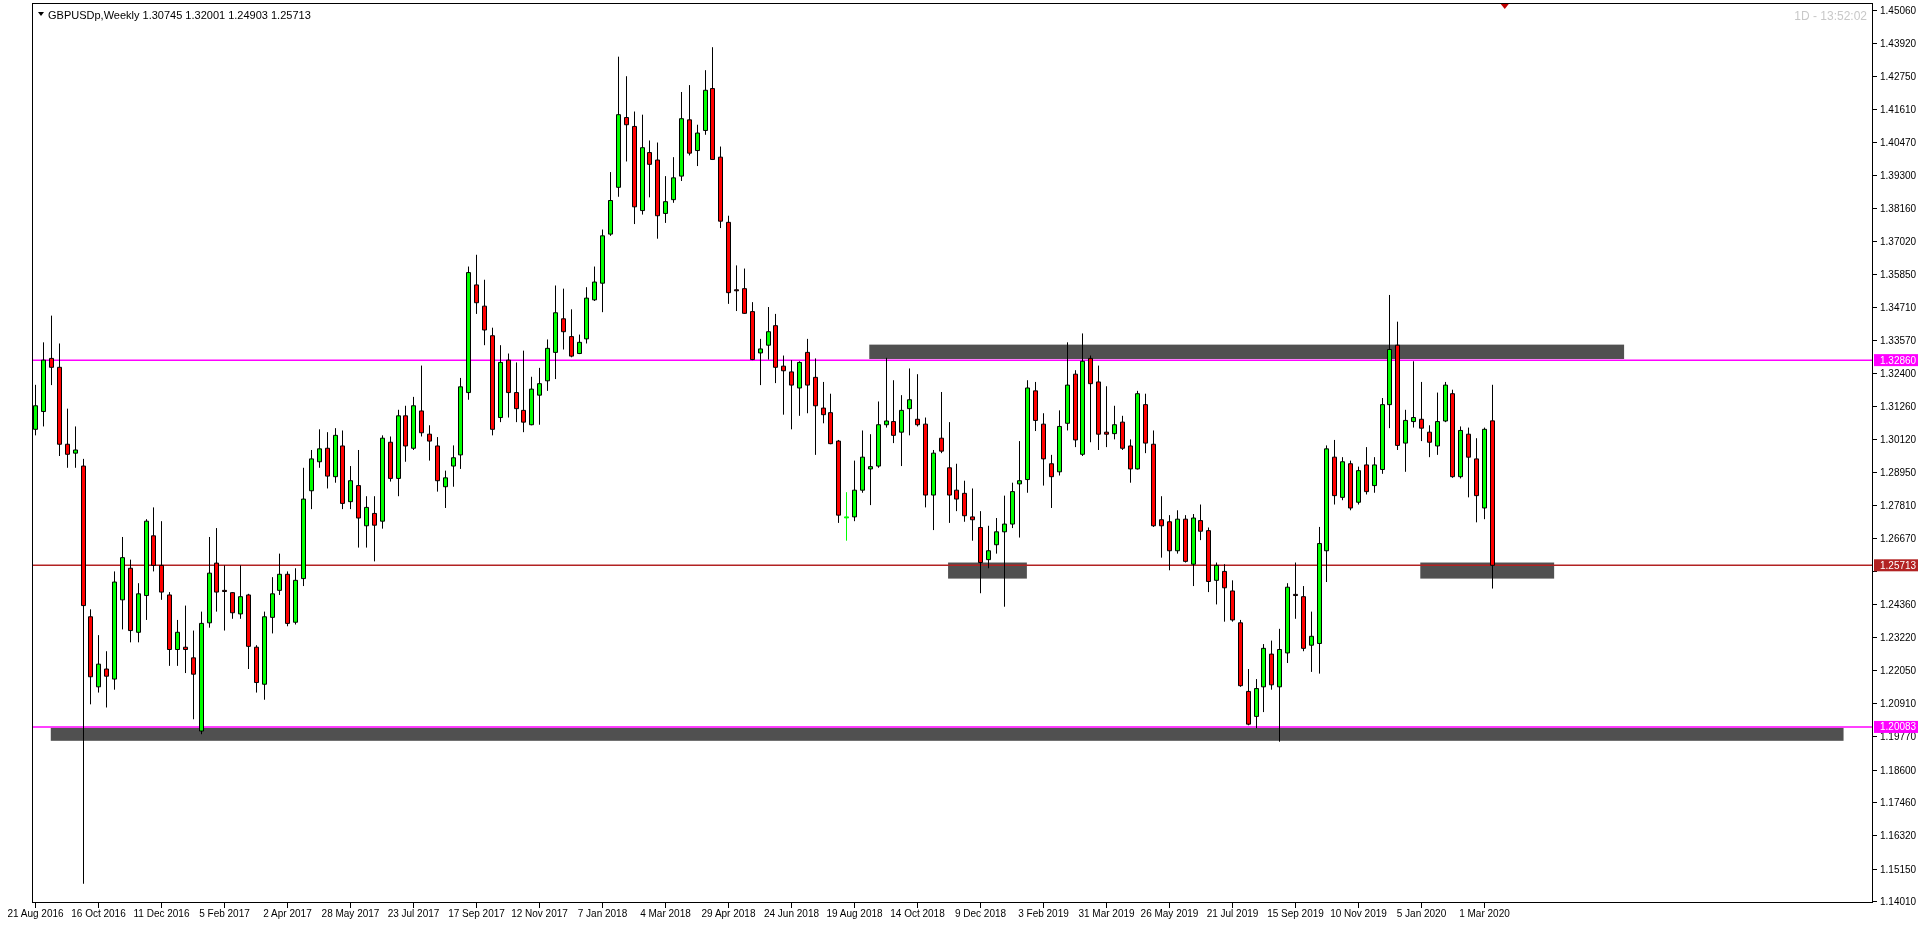  Describe the element at coordinates (1898, 208) in the screenshot. I see `y-tick-label: 1.38160` at that location.